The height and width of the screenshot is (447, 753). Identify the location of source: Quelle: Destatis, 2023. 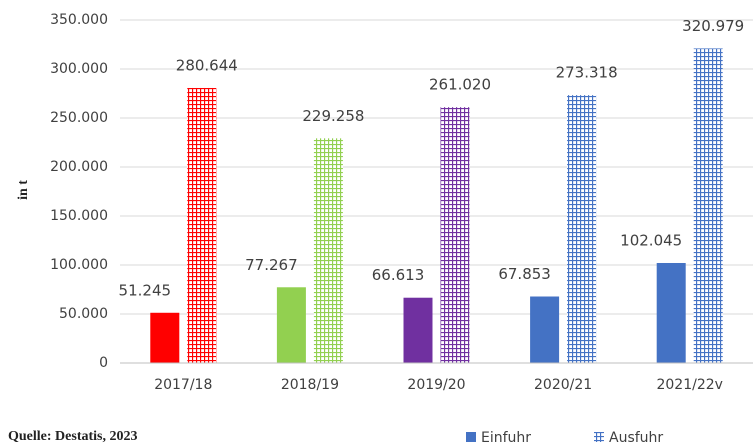
(72, 436).